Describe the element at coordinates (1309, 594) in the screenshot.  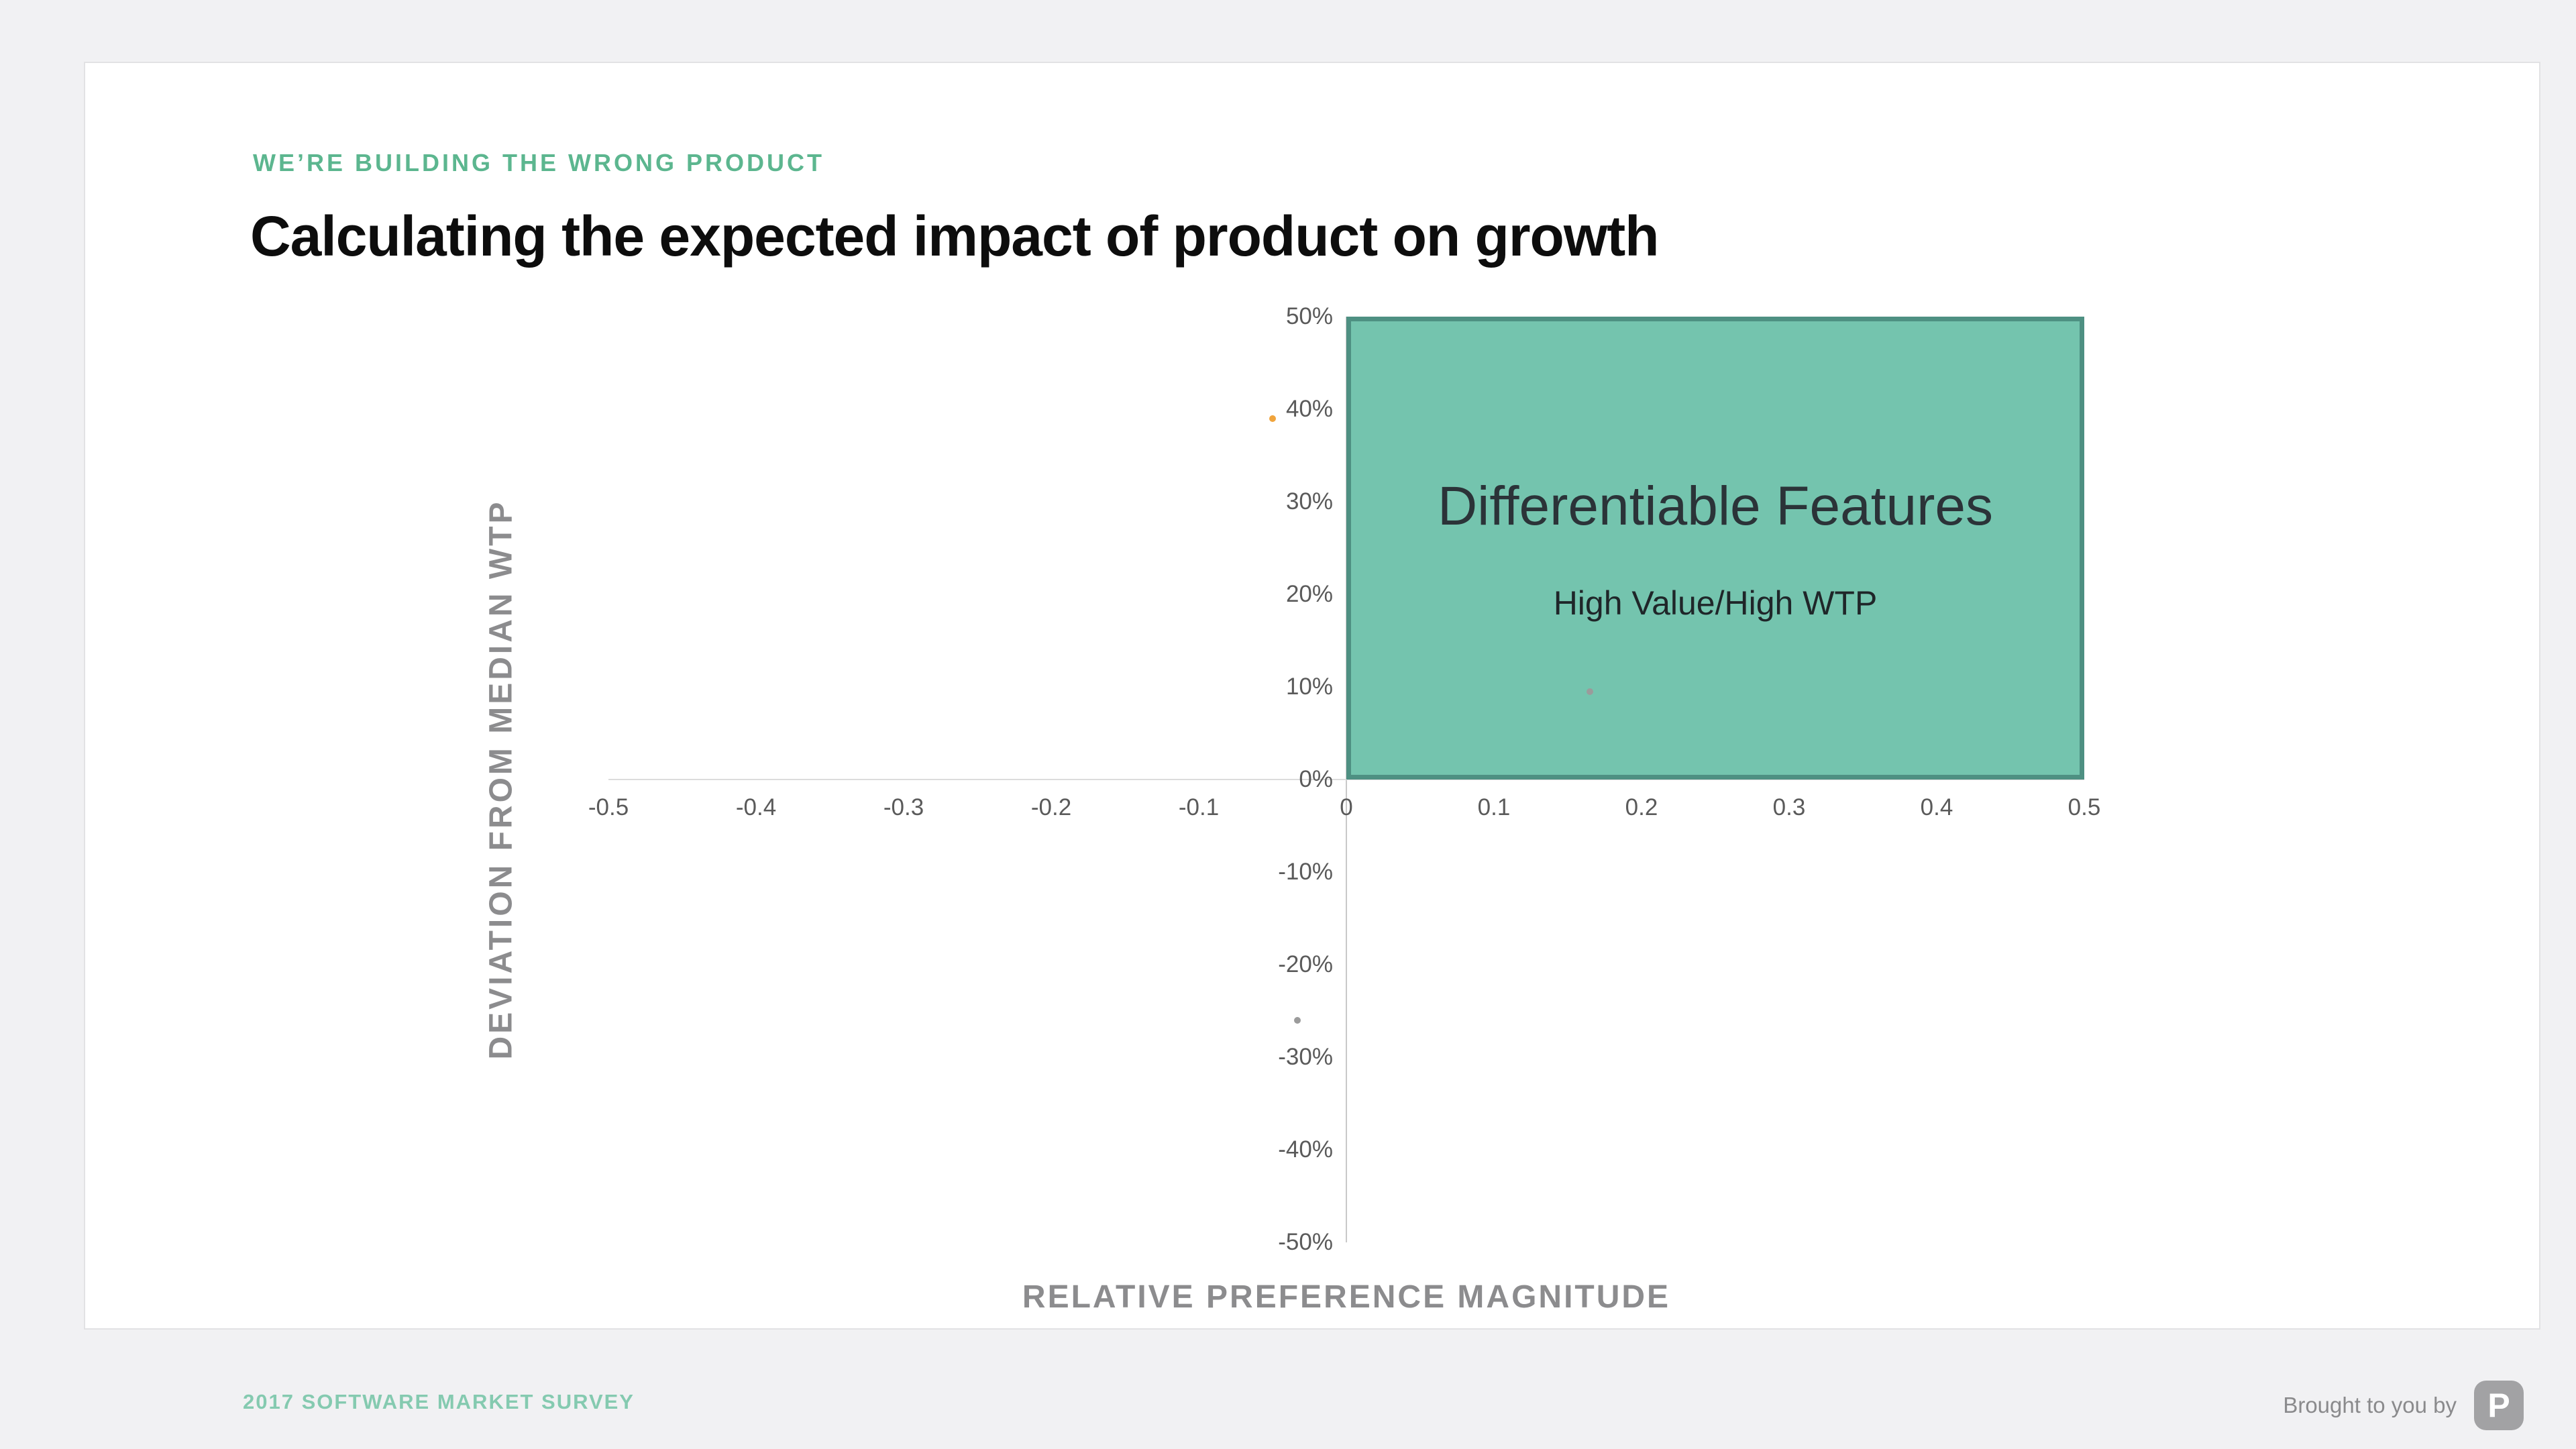
I see `y-tick-label: 20%` at that location.